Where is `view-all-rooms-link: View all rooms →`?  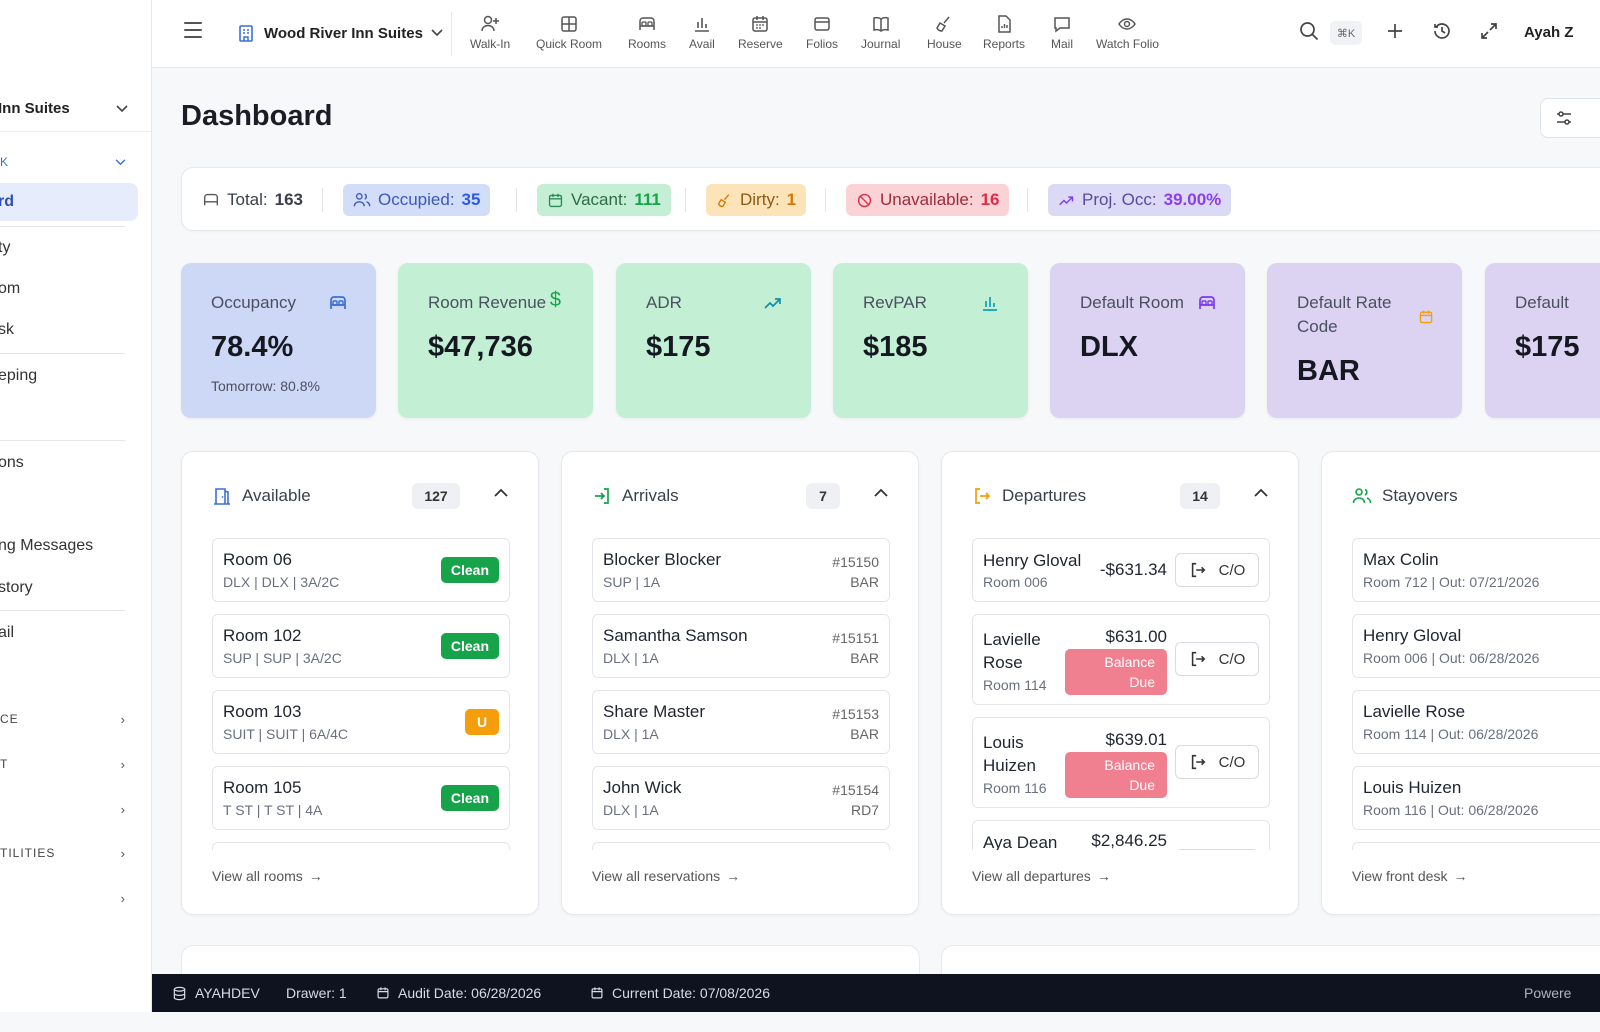 view-all-rooms-link: View all rooms → is located at coordinates (267, 876).